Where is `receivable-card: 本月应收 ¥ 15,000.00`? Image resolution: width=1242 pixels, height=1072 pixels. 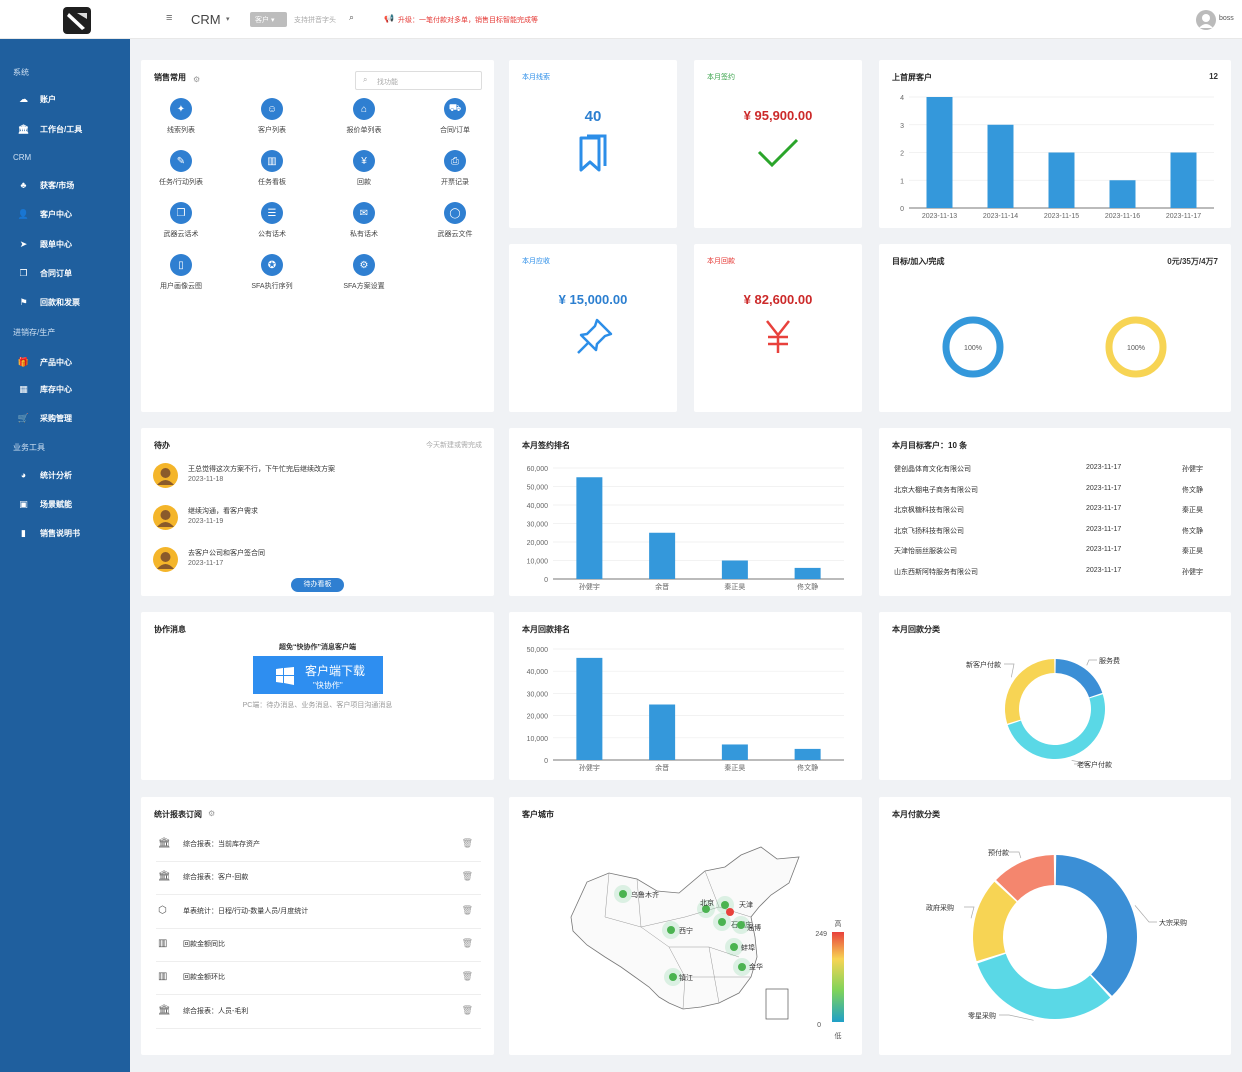 receivable-card: 本月应收 ¥ 15,000.00 is located at coordinates (593, 328).